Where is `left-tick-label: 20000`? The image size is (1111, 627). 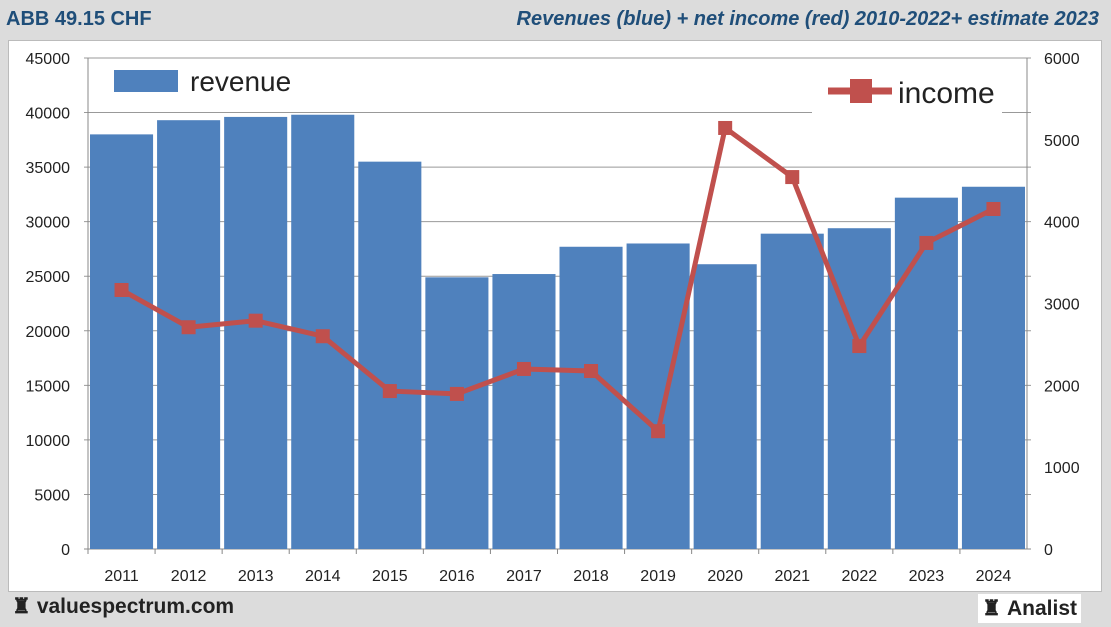
left-tick-label: 20000 is located at coordinates (48, 332).